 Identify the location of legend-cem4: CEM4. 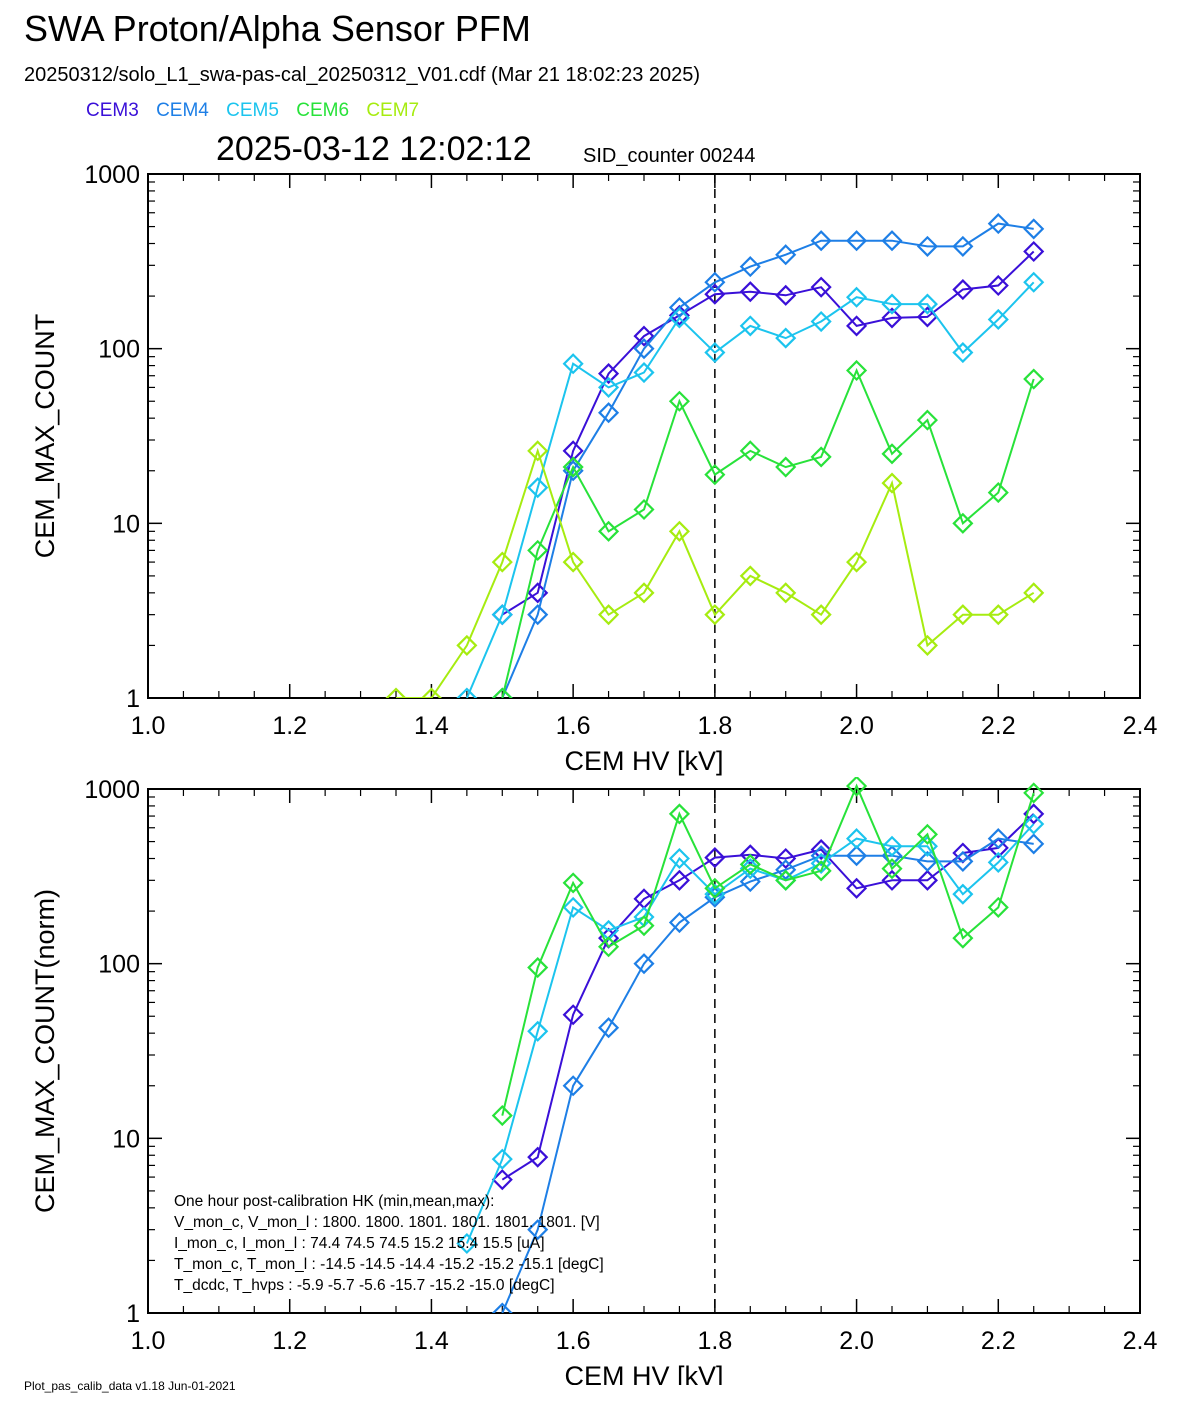
(182, 110).